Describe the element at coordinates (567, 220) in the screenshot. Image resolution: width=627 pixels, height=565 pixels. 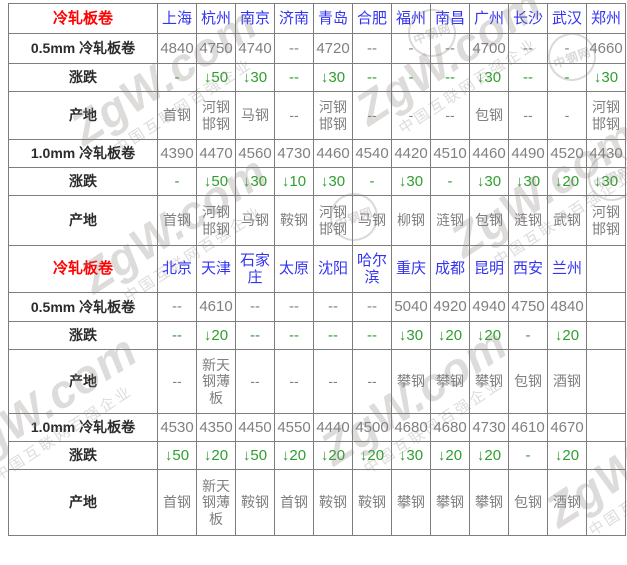
I see `origin-cell: 武钢` at that location.